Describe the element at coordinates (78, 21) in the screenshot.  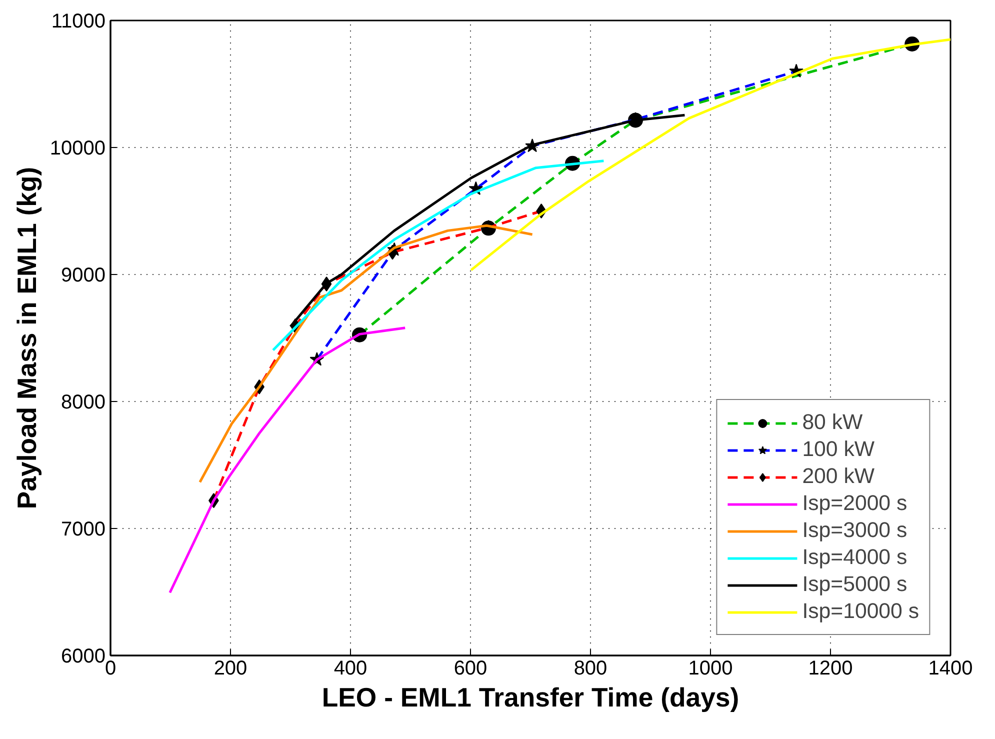
I see `y-tick-label: 11000` at that location.